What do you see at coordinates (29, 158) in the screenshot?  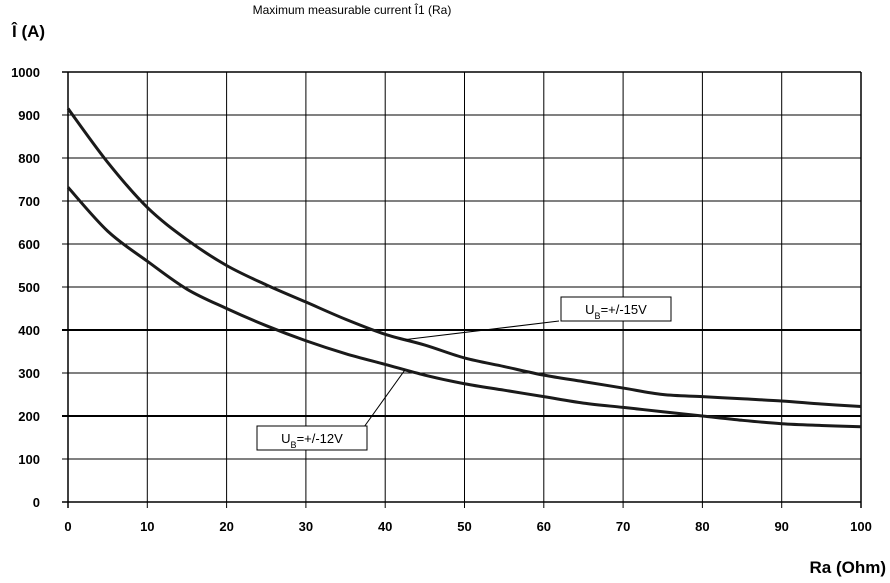 I see `y-tick-label-800: 800` at bounding box center [29, 158].